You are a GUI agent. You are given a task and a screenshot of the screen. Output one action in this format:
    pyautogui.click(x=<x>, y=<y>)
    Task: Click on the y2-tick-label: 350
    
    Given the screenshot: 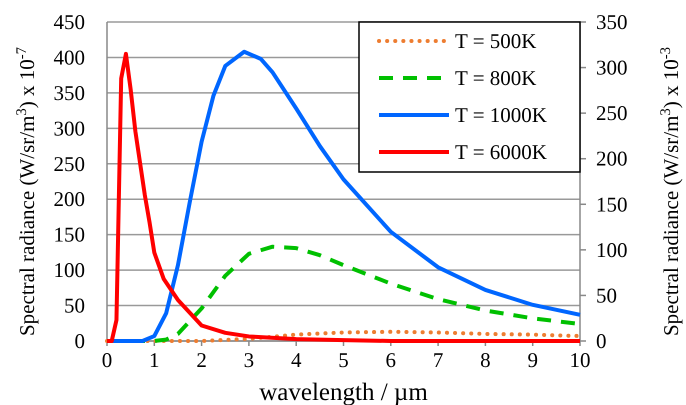 What is the action you would take?
    pyautogui.click(x=612, y=22)
    